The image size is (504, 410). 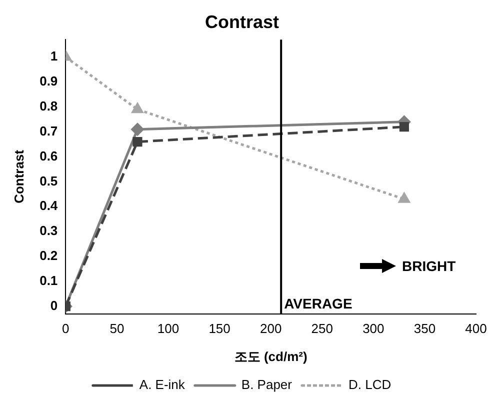 What do you see at coordinates (219, 328) in the screenshot?
I see `x-tick-label: 150` at bounding box center [219, 328].